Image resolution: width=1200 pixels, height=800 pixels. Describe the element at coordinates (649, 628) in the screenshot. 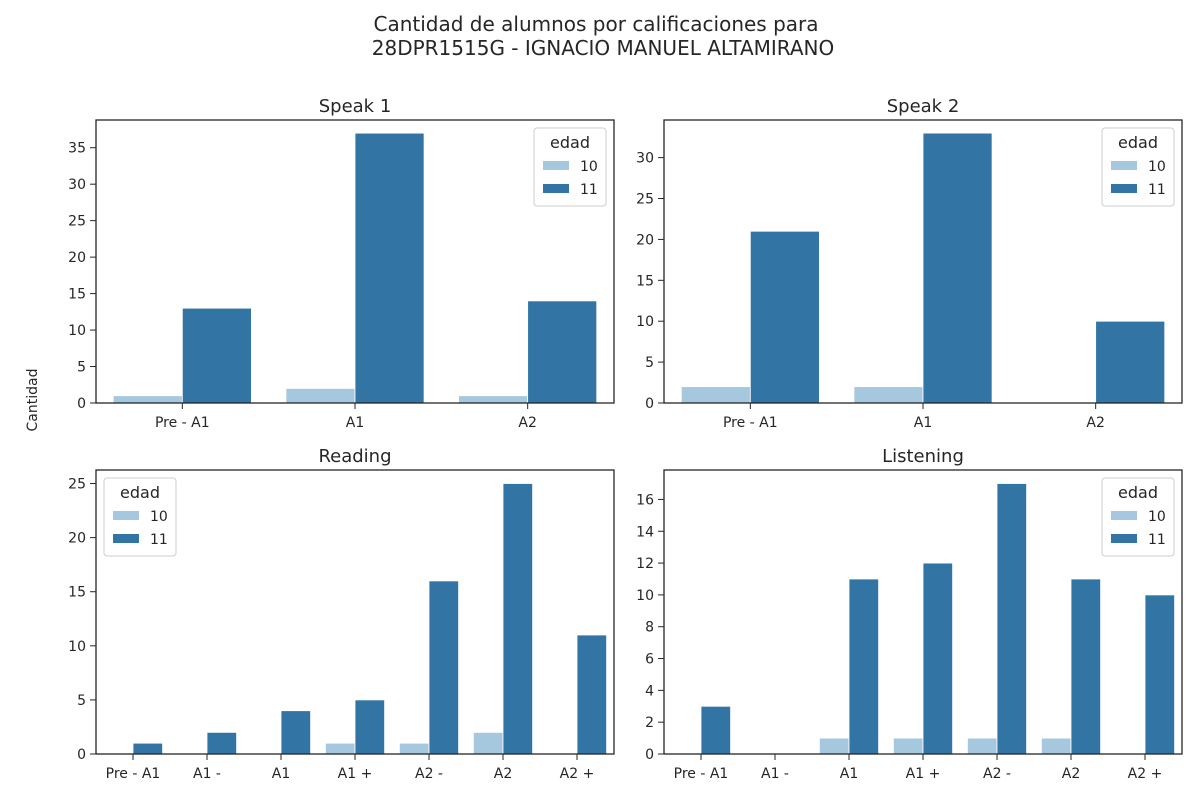

I see `y-tick-label: 8` at that location.